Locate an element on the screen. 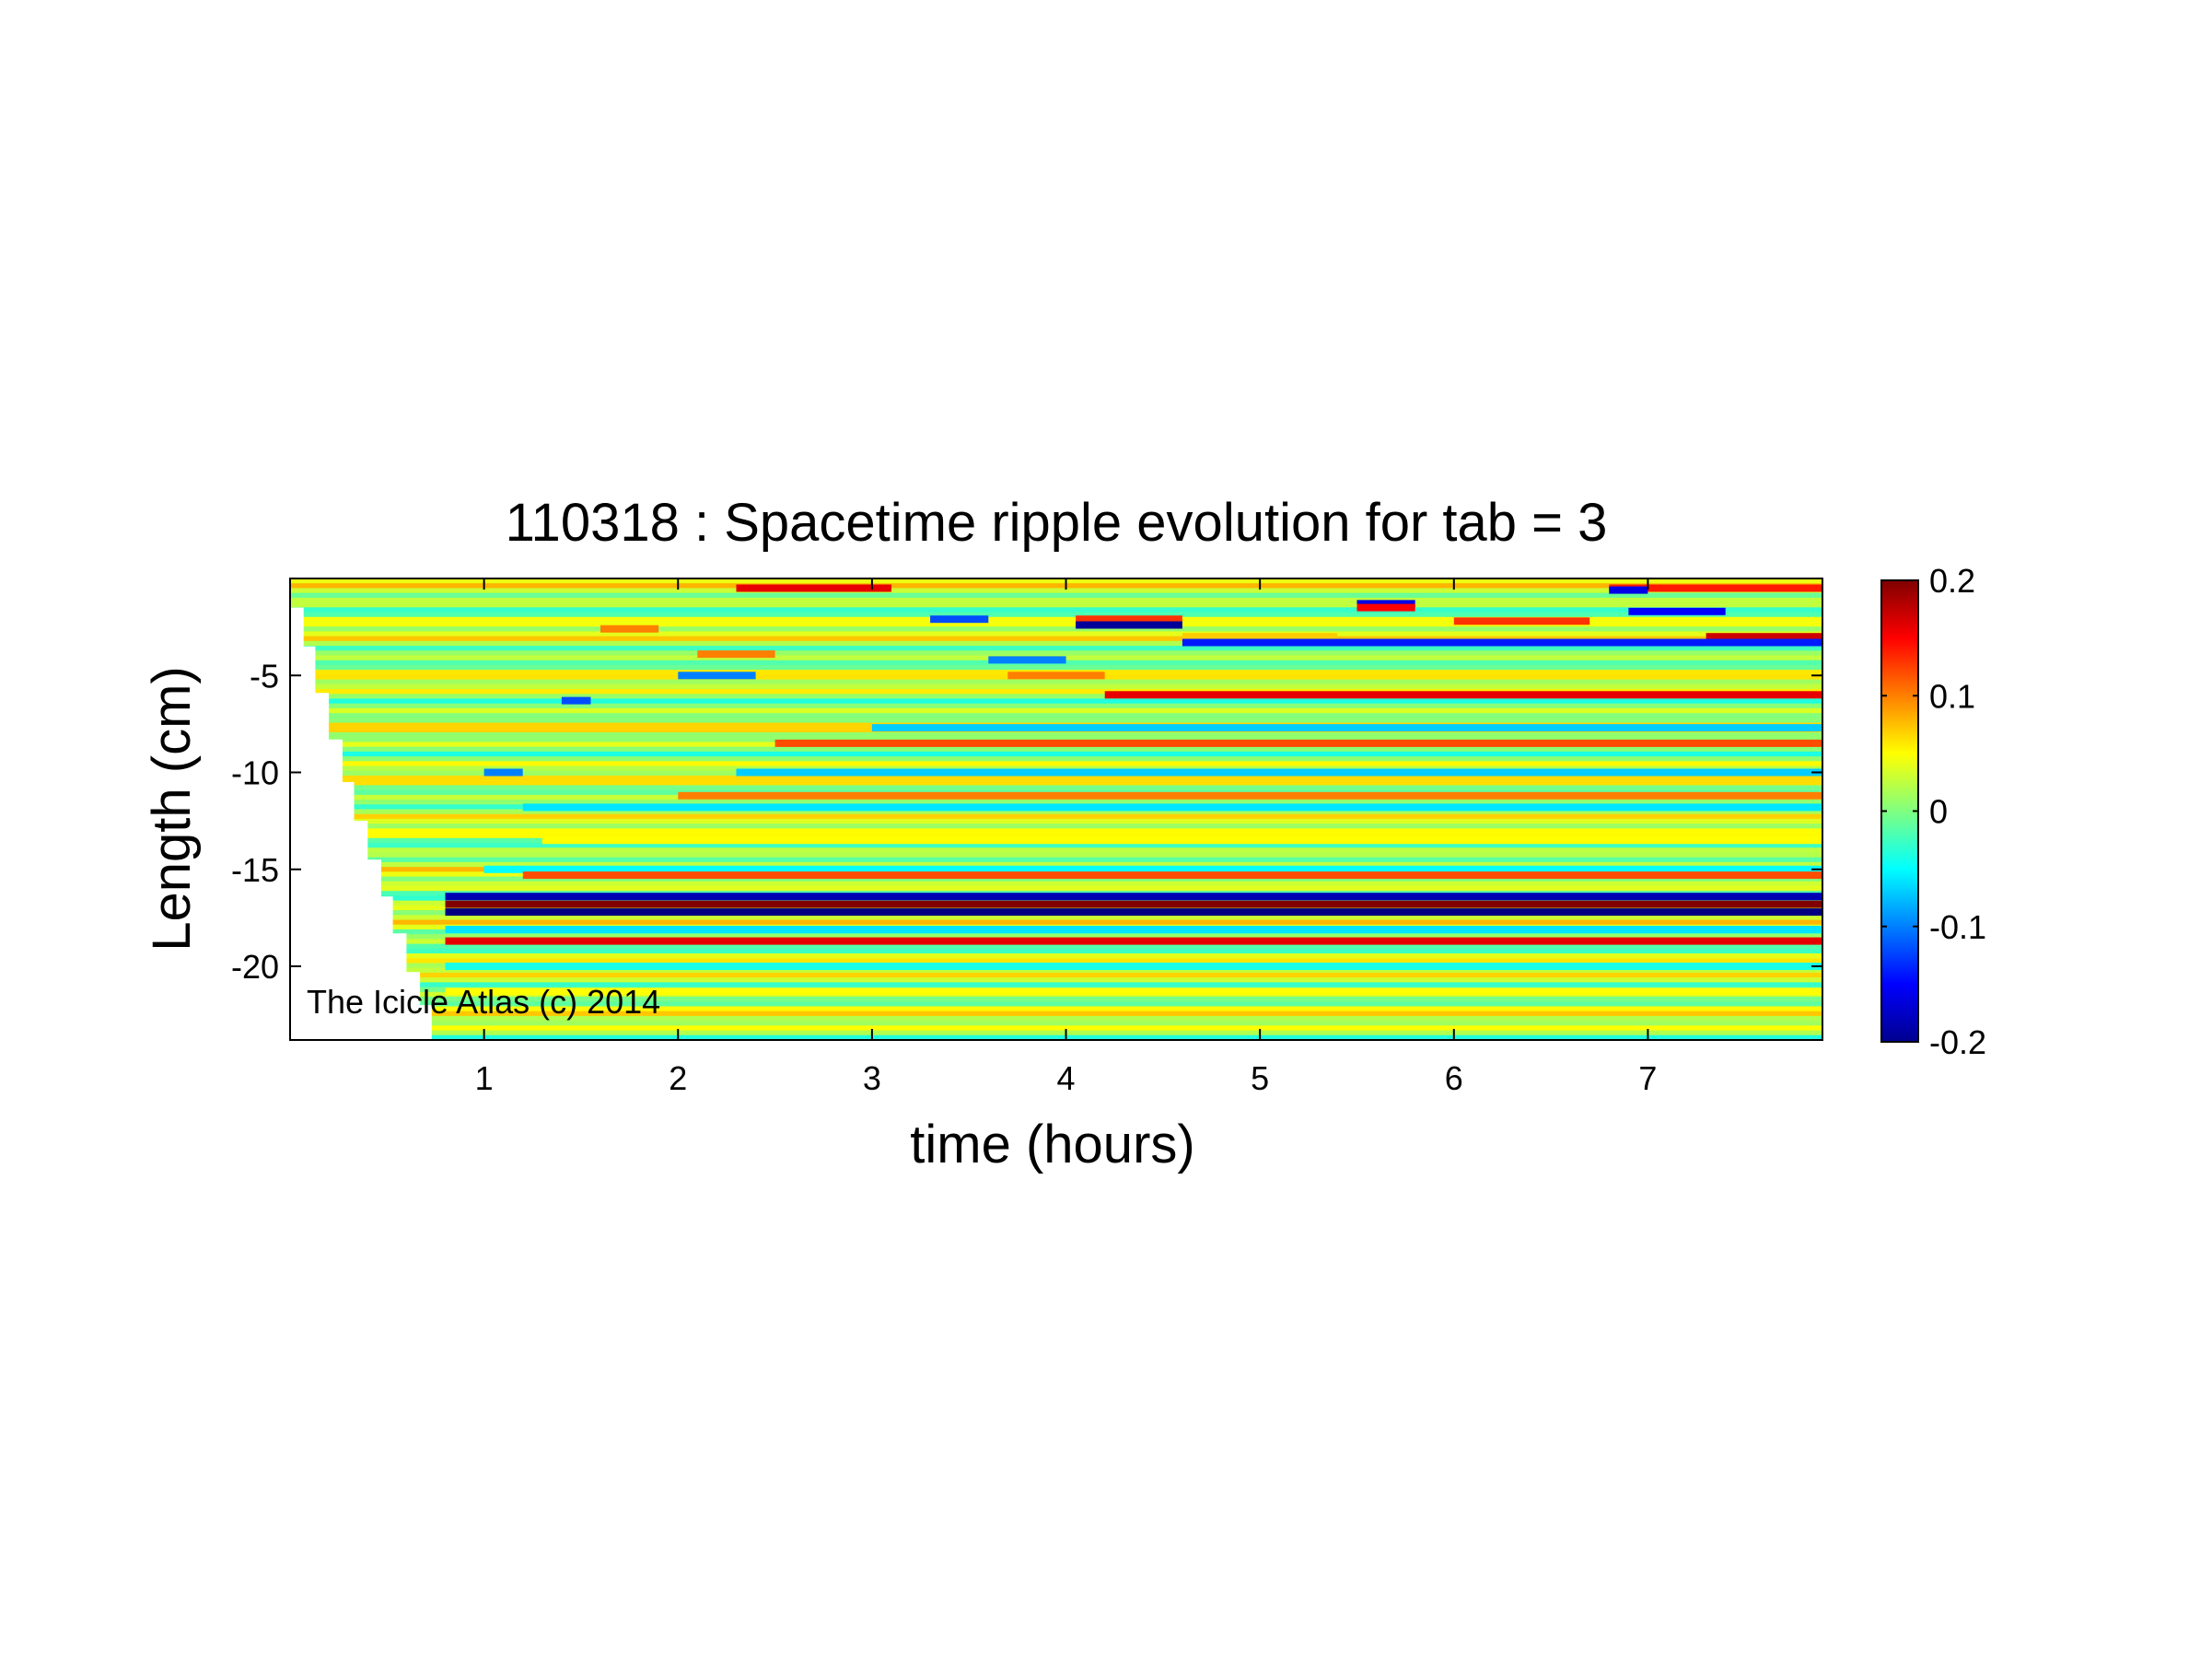 This screenshot has width=2212, height=1659. y-tick-label: -20 is located at coordinates (255, 967).